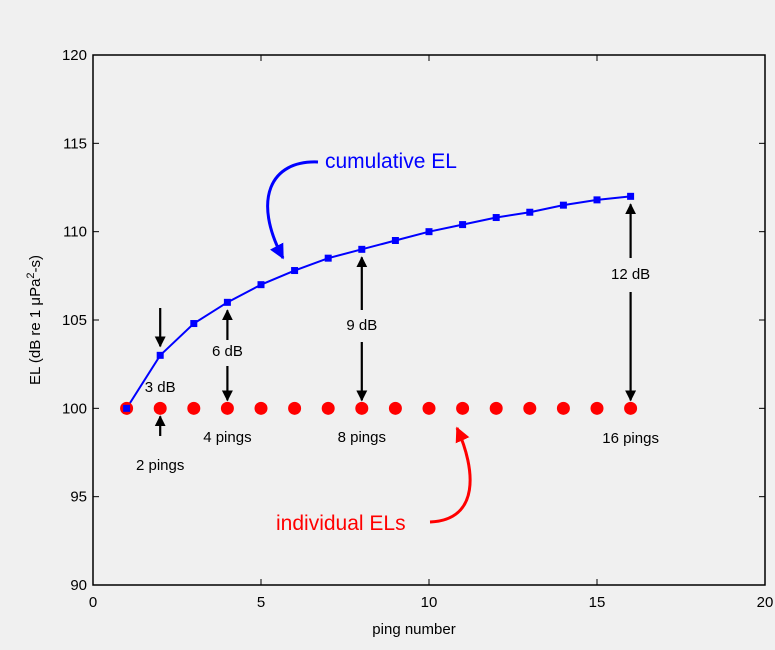  I want to click on label-4-pings: 4 pings, so click(227, 437).